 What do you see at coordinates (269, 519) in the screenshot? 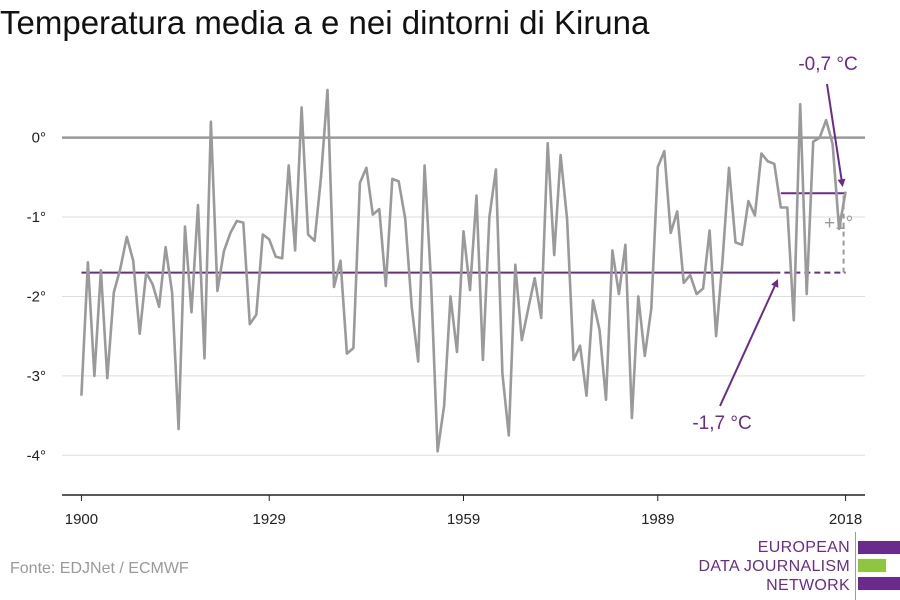
I see `x-tick-label: 1929` at bounding box center [269, 519].